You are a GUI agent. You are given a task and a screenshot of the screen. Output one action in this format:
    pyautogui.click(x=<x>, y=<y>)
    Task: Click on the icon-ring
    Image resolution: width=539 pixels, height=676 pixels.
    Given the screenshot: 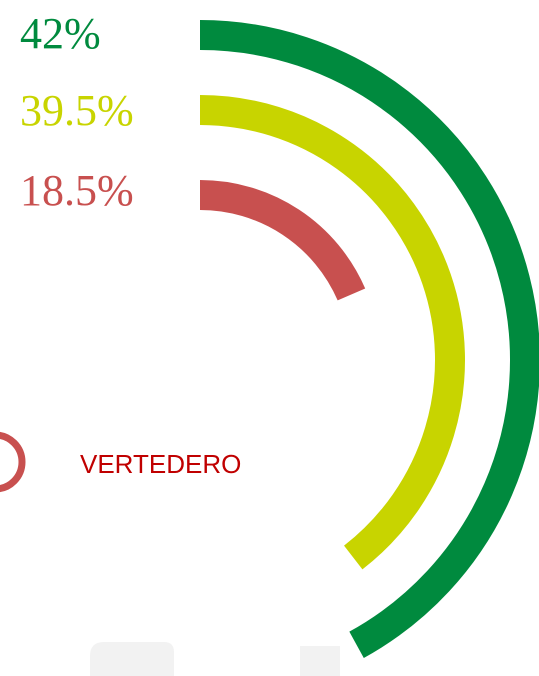 What is the action you would take?
    pyautogui.click(x=13, y=462)
    